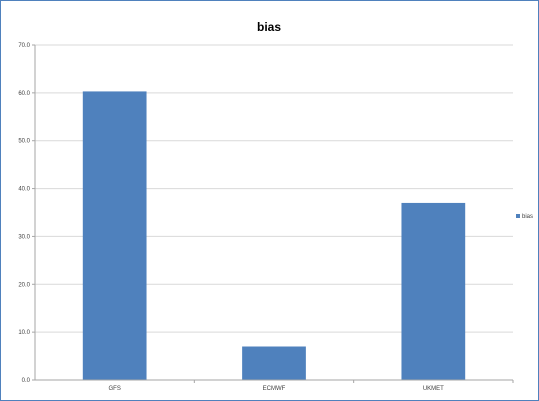  Describe the element at coordinates (24, 285) in the screenshot. I see `y-tick-label: 20.0` at that location.